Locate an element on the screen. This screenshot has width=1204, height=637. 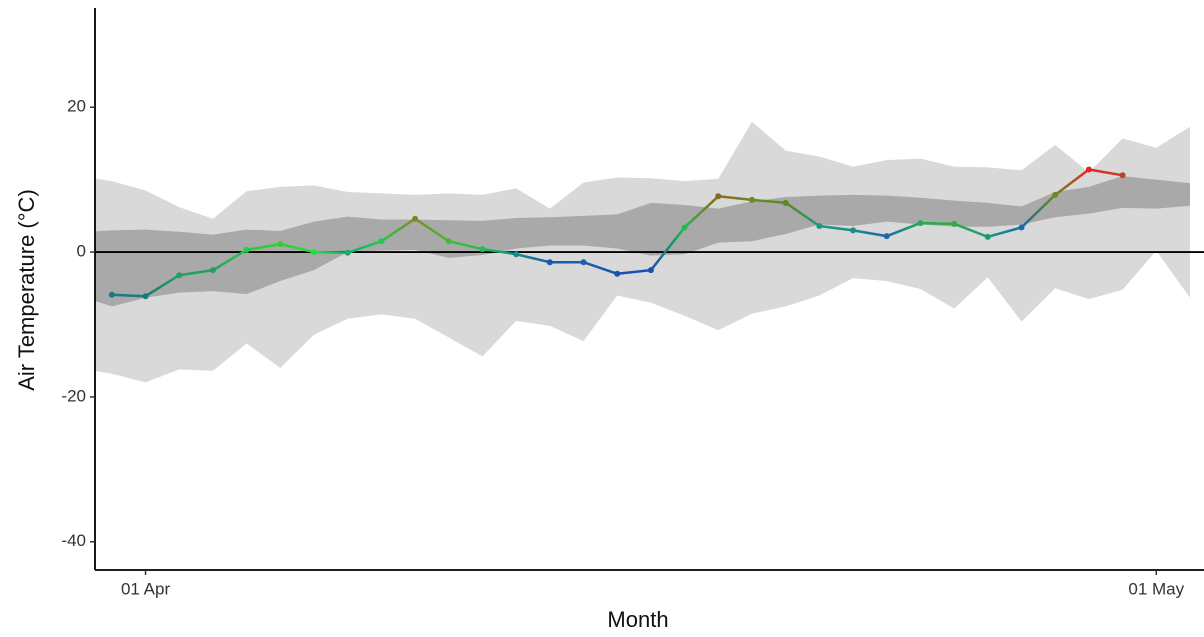
y-tick-label: -20 is located at coordinates (73, 395).